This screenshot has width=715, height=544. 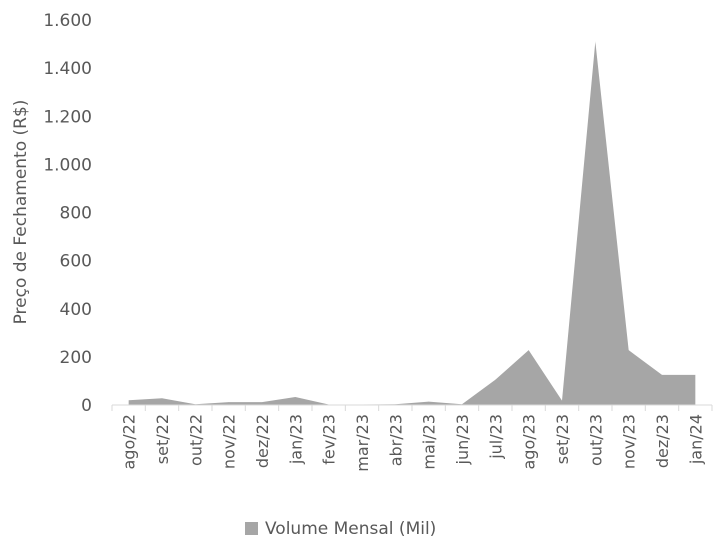 What do you see at coordinates (67, 117) in the screenshot?
I see `y-tick-label: 1.200` at bounding box center [67, 117].